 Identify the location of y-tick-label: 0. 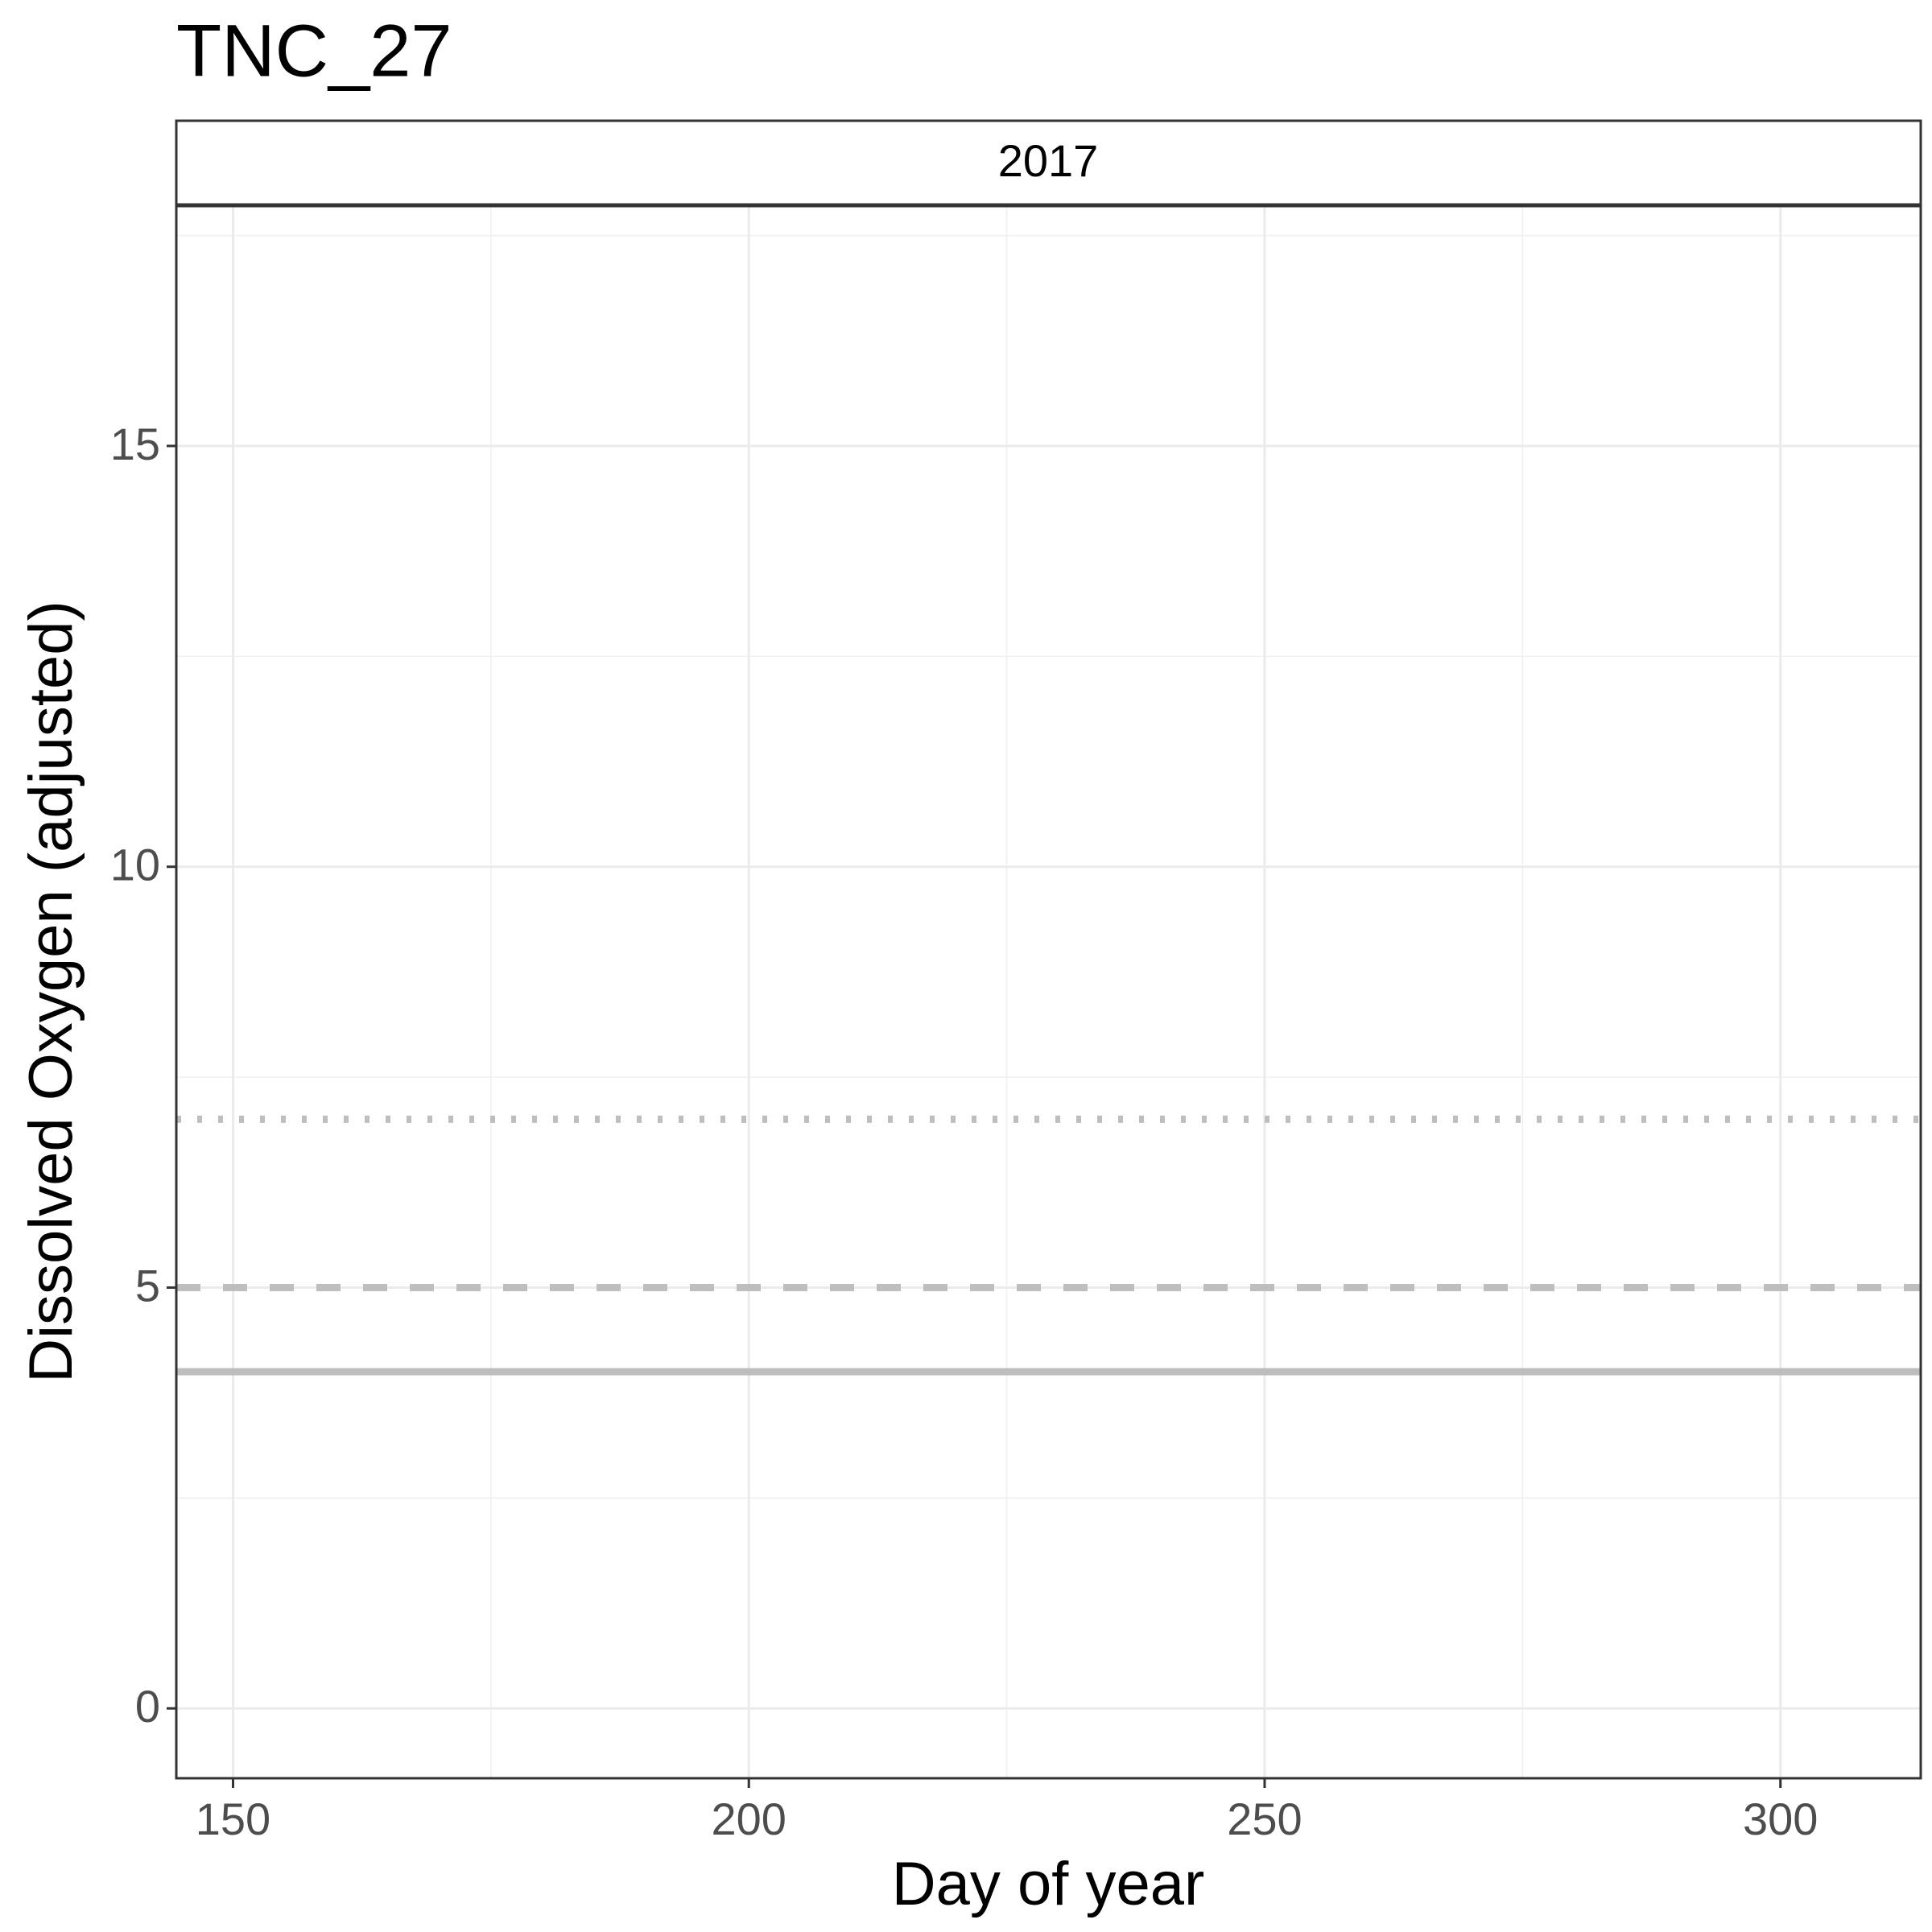
(147, 1706).